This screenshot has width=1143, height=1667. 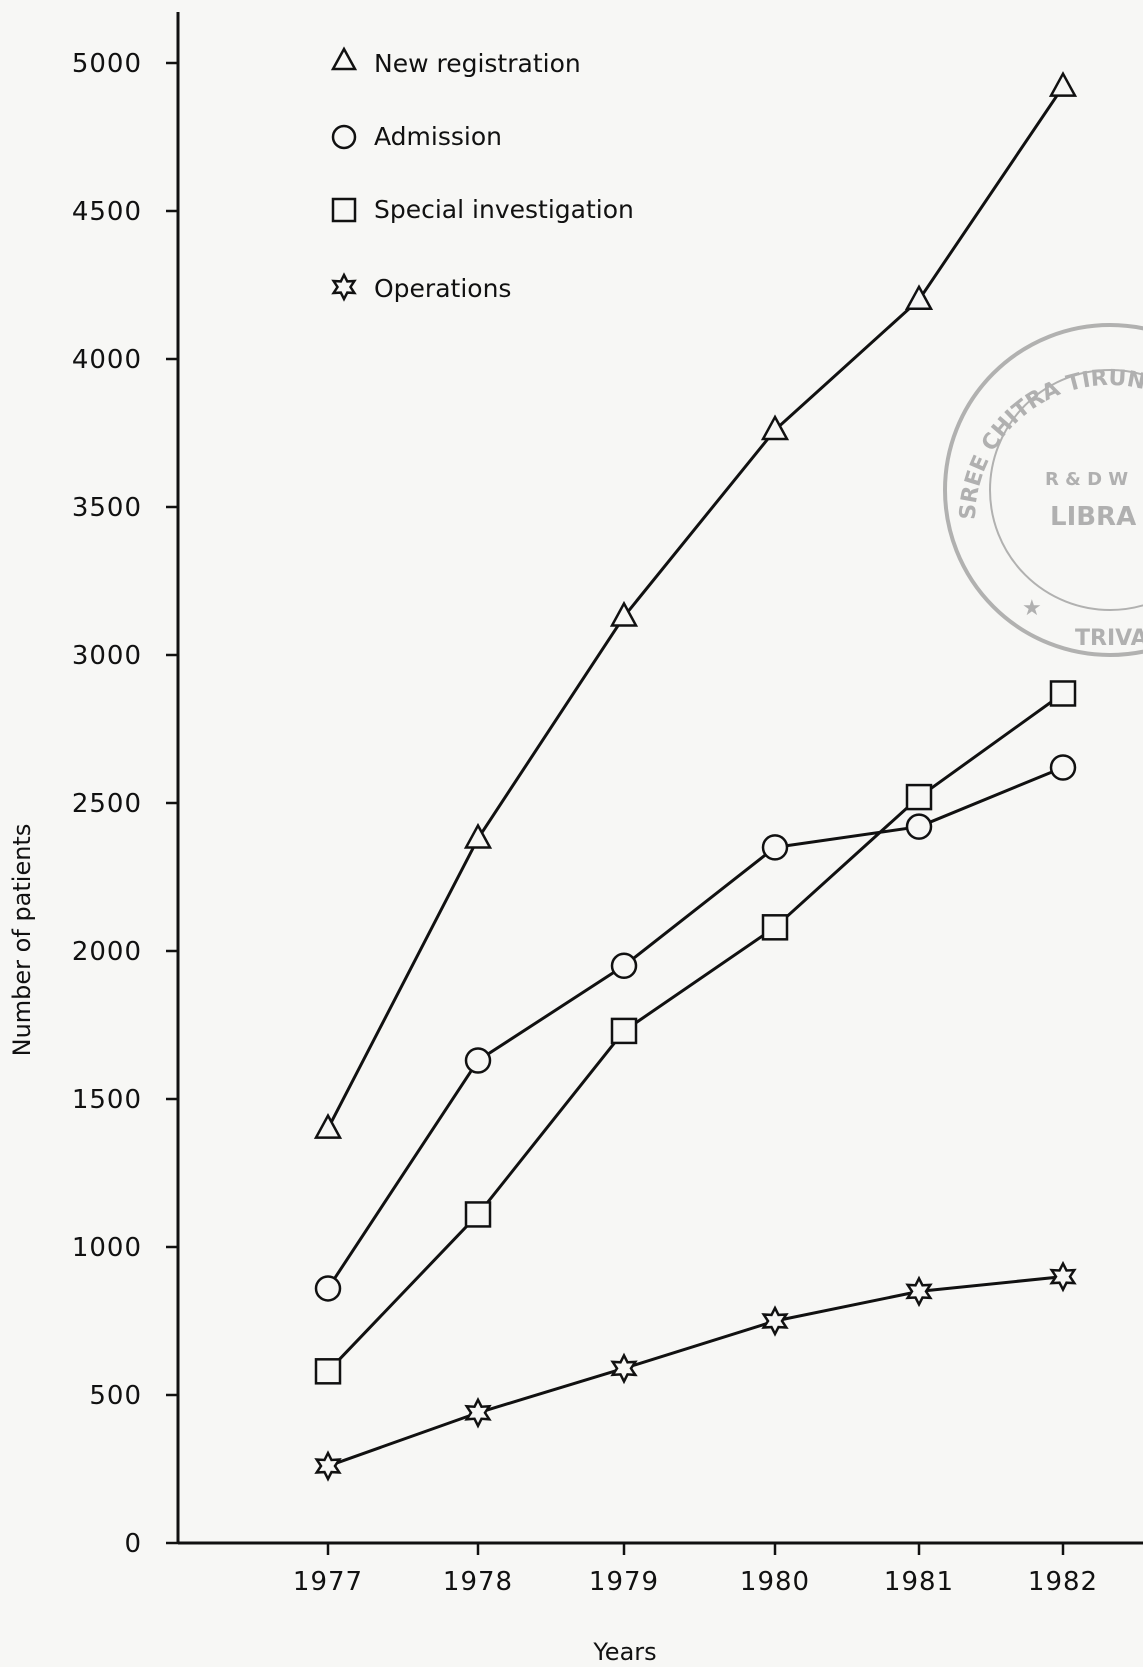 What do you see at coordinates (22, 940) in the screenshot?
I see `y-axis-title: Number of patients` at bounding box center [22, 940].